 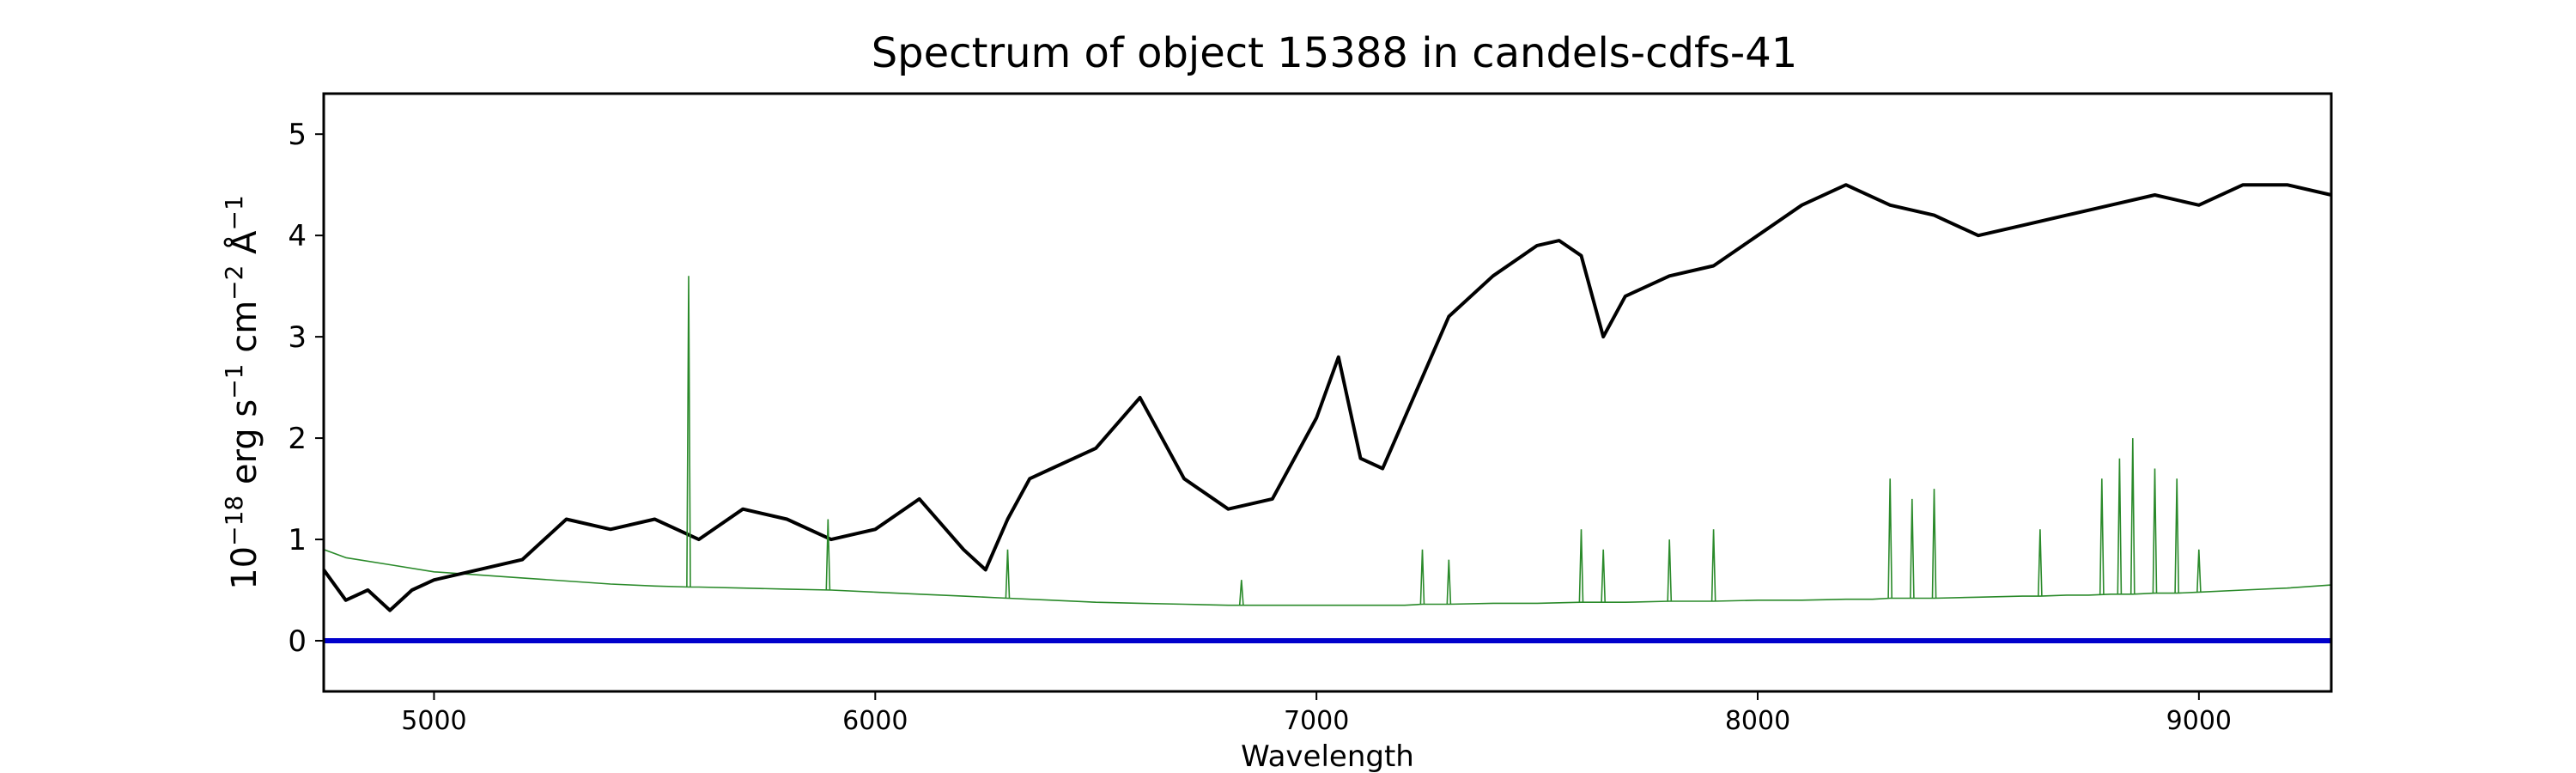 What do you see at coordinates (234, 283) in the screenshot?
I see `y-axis-label-units-cm-exp: −2` at bounding box center [234, 283].